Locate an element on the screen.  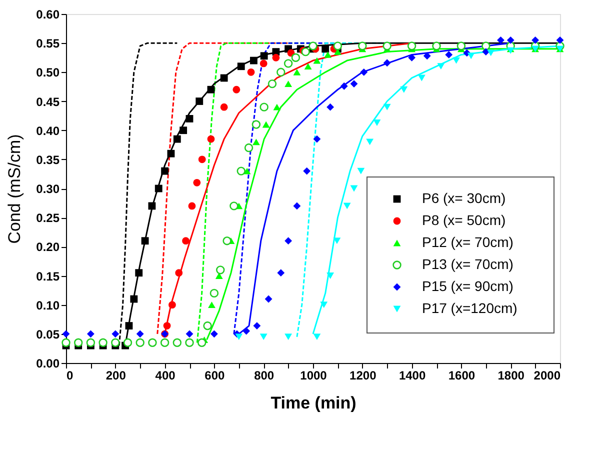
x-tick-label: 1000 is located at coordinates (314, 375).